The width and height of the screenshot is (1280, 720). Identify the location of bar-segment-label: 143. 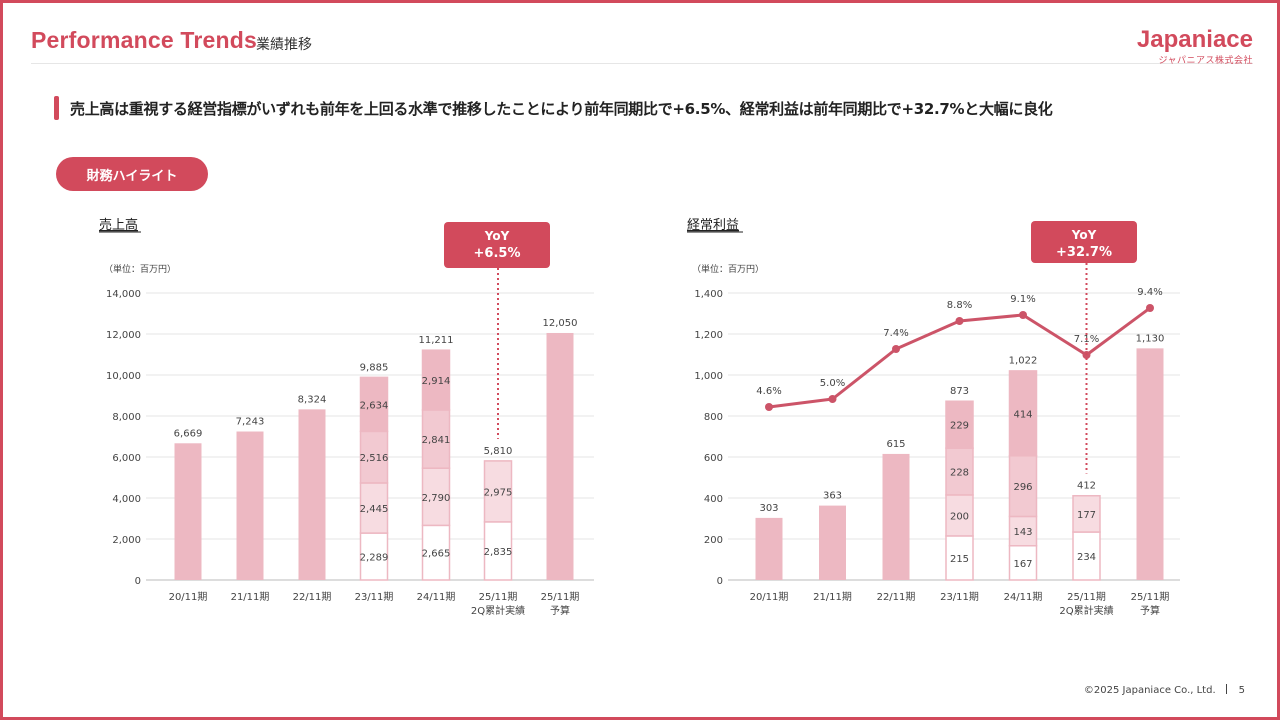
(1022, 532).